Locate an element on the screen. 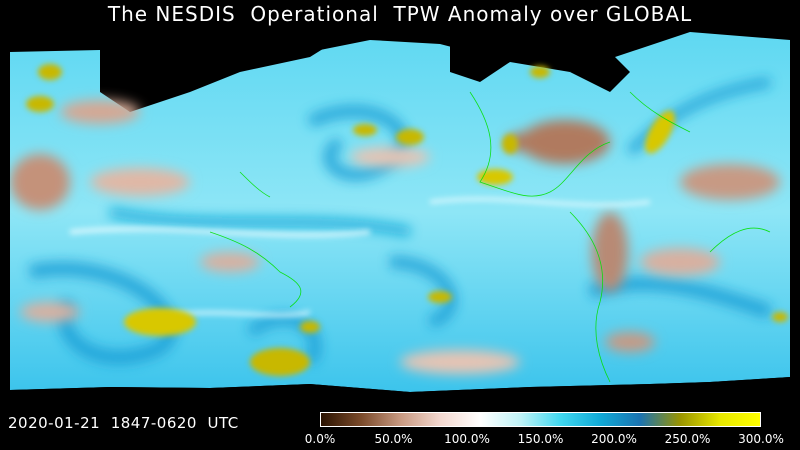  colorbar-tick-label: 250.0% is located at coordinates (687, 439).